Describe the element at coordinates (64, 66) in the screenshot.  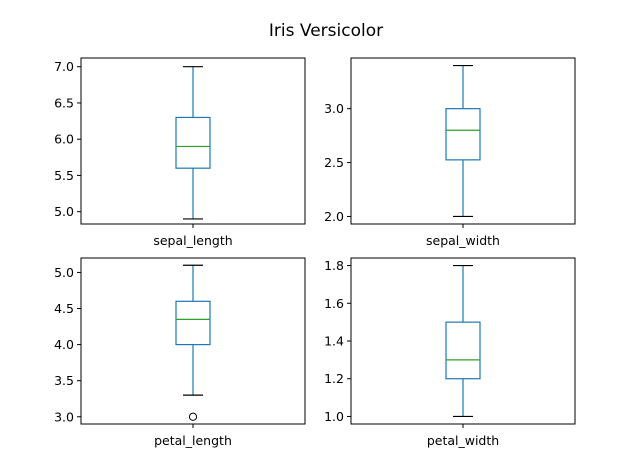
I see `y-tick-label: 7.0` at that location.